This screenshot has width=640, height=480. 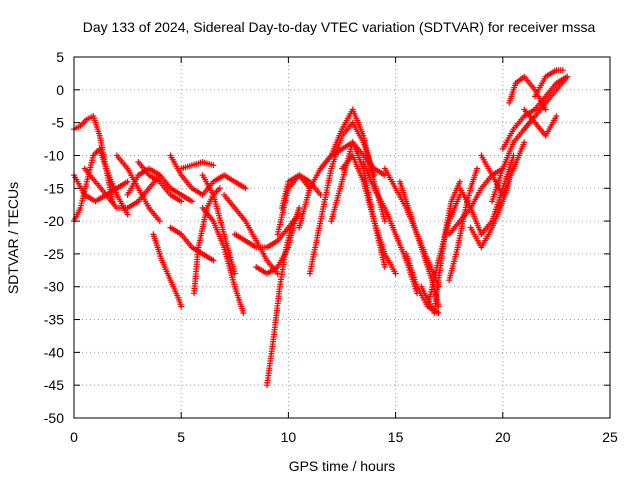 What do you see at coordinates (58, 123) in the screenshot?
I see `y-tick-label: -5` at bounding box center [58, 123].